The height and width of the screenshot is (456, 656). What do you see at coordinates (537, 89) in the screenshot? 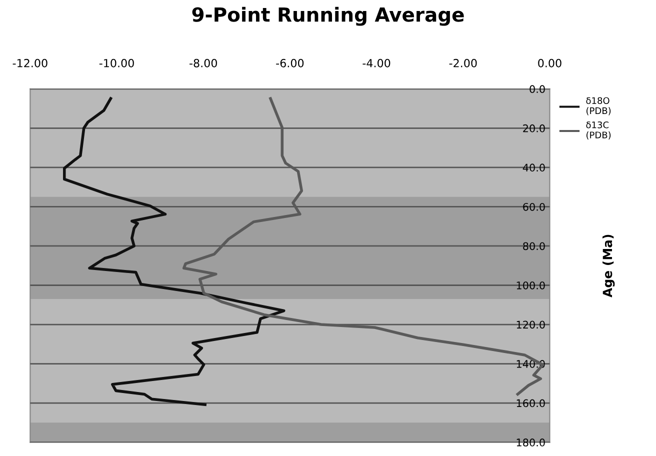
I see `y-tick-label: 0.0` at bounding box center [537, 89].